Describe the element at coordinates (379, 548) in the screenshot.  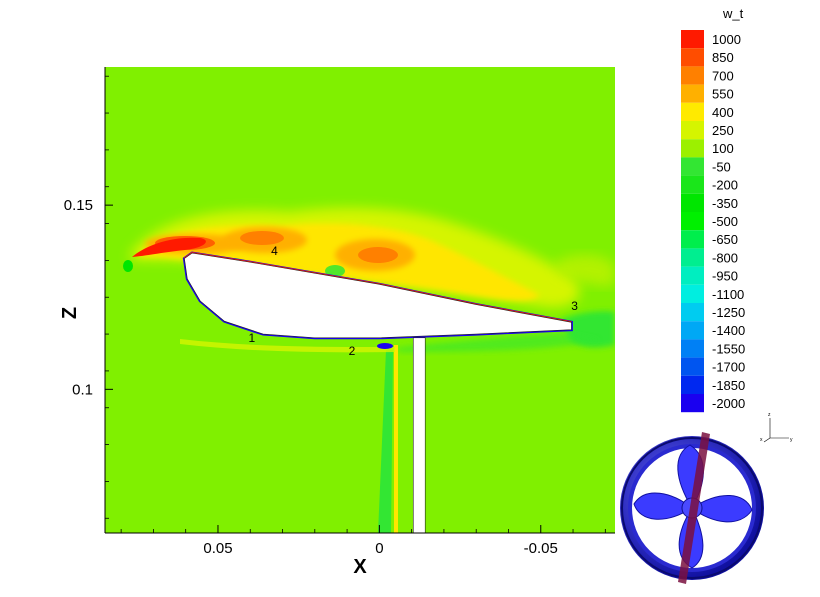
I see `x-tick-label: 0` at that location.